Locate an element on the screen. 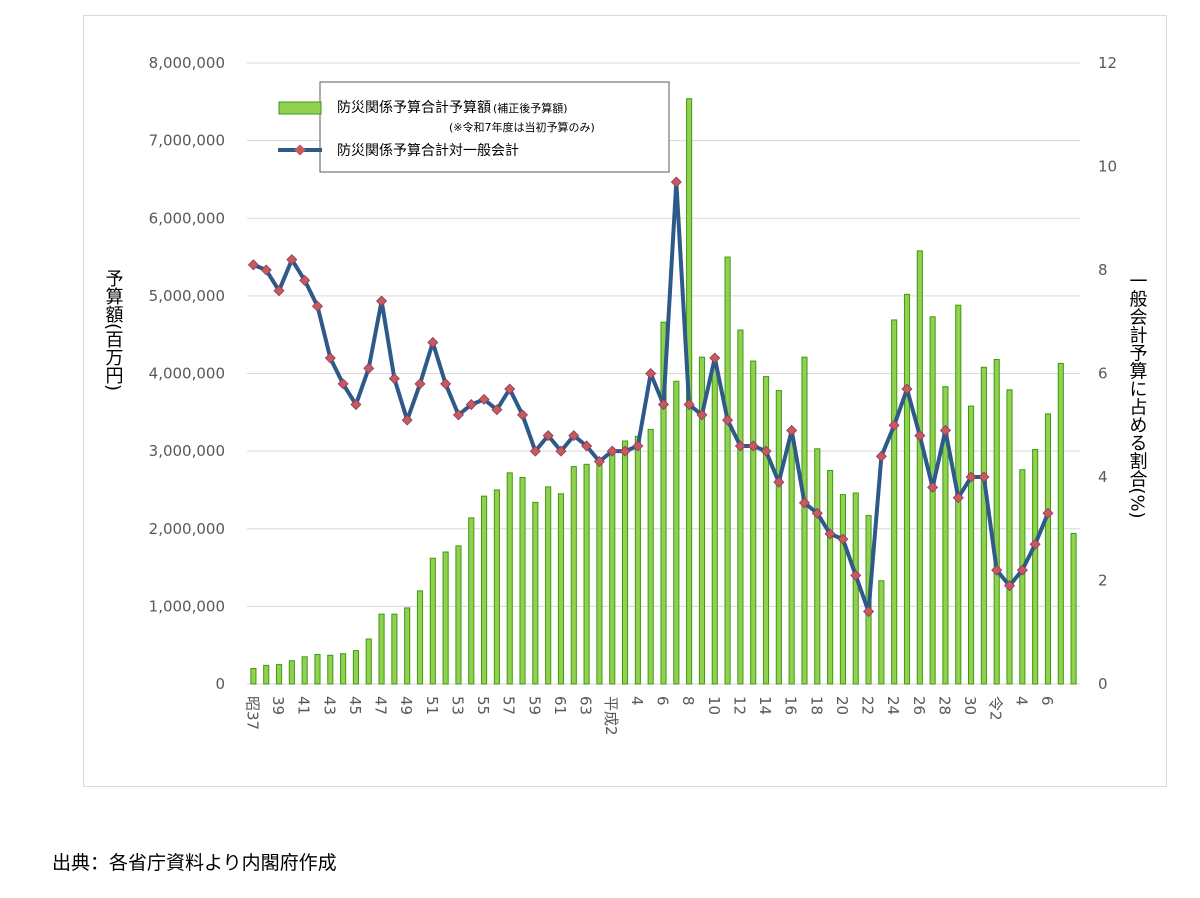 Image resolution: width=1200 pixels, height=898 pixels. y2-tick-label: 8 is located at coordinates (1103, 270).